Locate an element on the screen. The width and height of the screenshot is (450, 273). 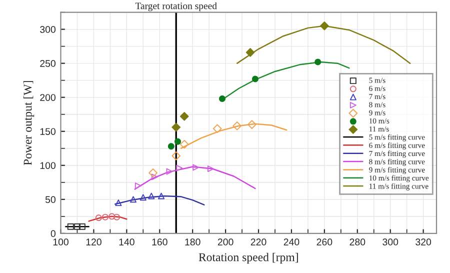
x-tick-label: 160 is located at coordinates (160, 242).